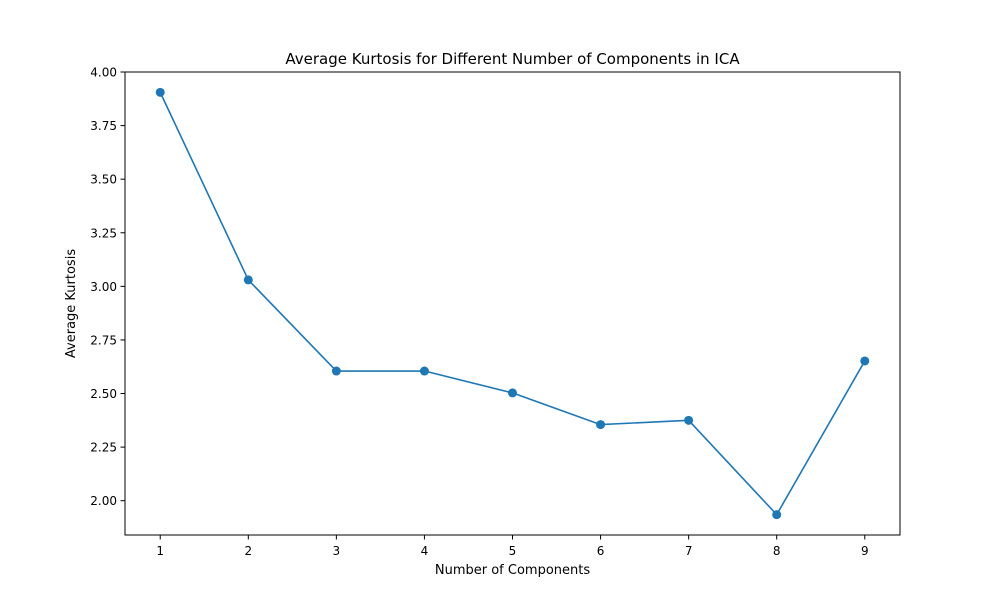 The width and height of the screenshot is (1000, 600). I want to click on y-axis-label: Average Kurtosis, so click(71, 303).